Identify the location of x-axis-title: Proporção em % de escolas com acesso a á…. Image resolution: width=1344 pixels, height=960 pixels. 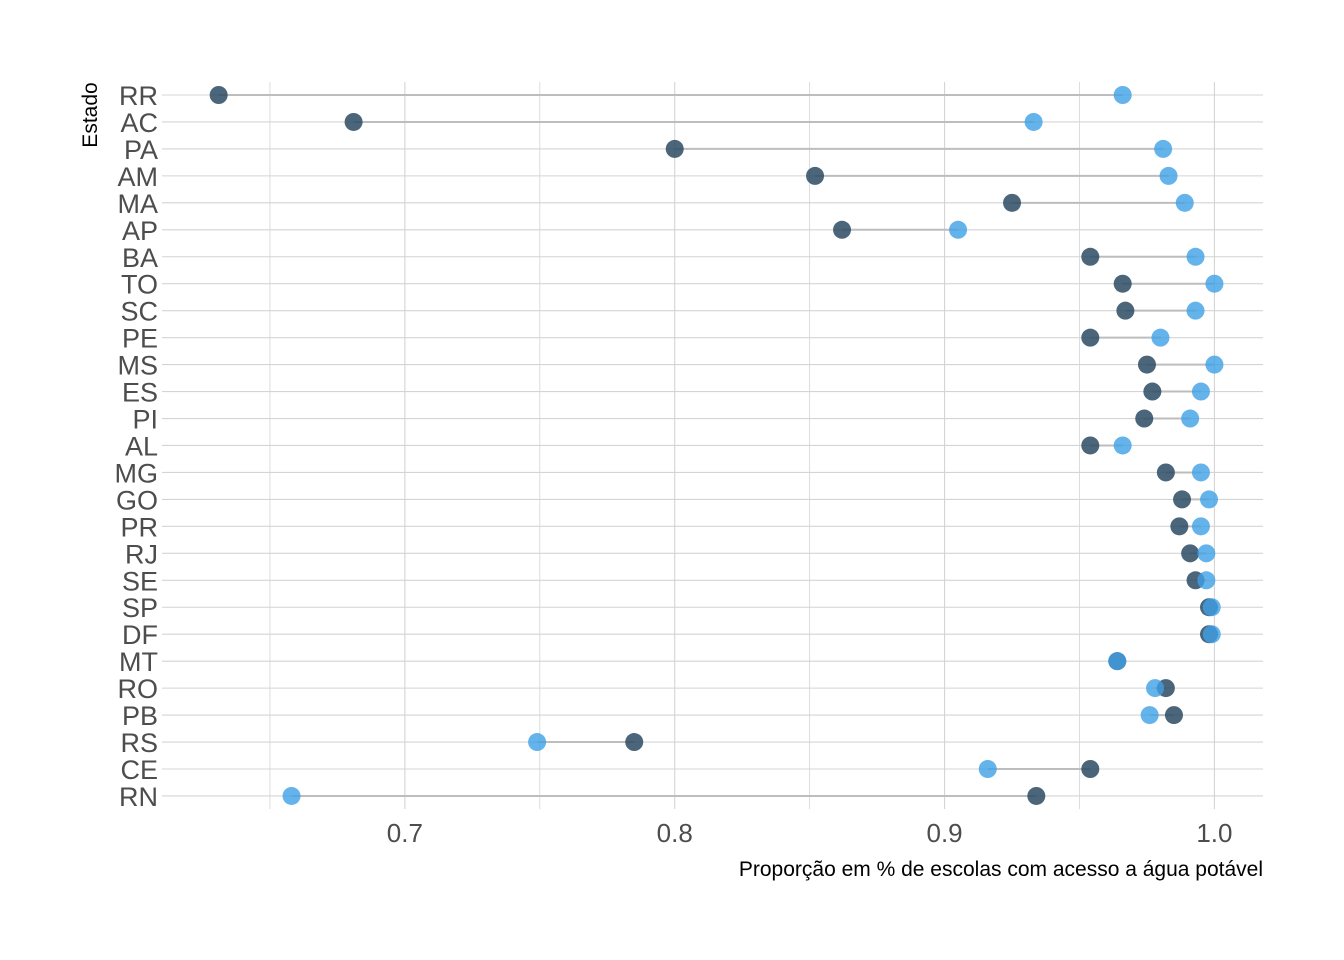
(1001, 869).